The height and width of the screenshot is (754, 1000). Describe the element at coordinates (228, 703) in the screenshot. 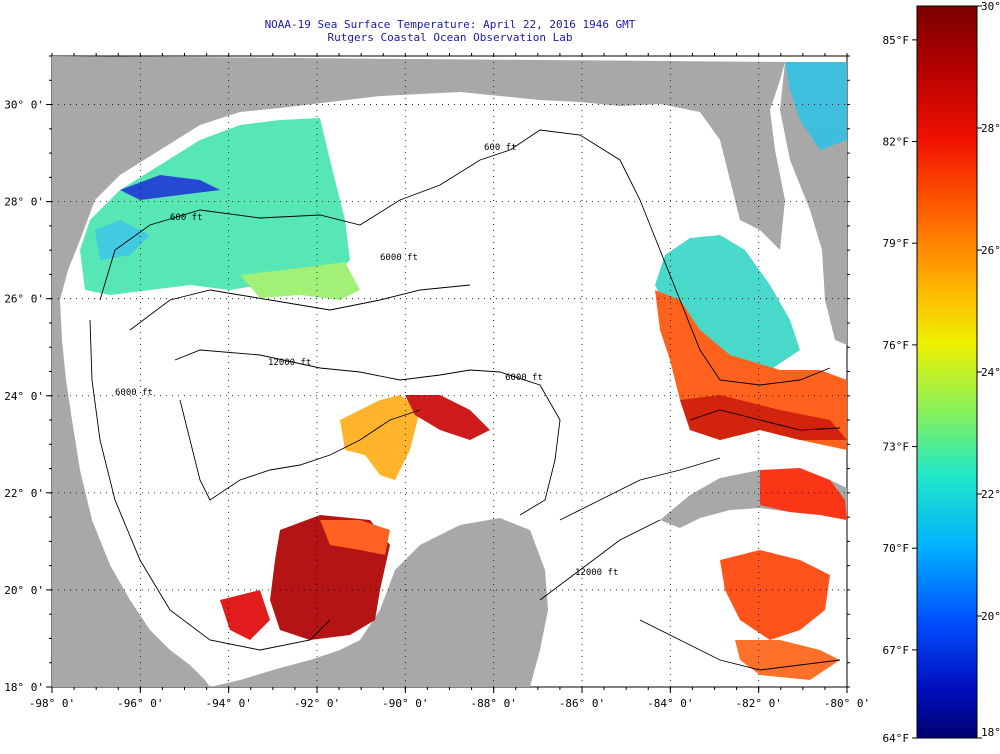

I see `lon-tick-label: -94° 0'` at that location.